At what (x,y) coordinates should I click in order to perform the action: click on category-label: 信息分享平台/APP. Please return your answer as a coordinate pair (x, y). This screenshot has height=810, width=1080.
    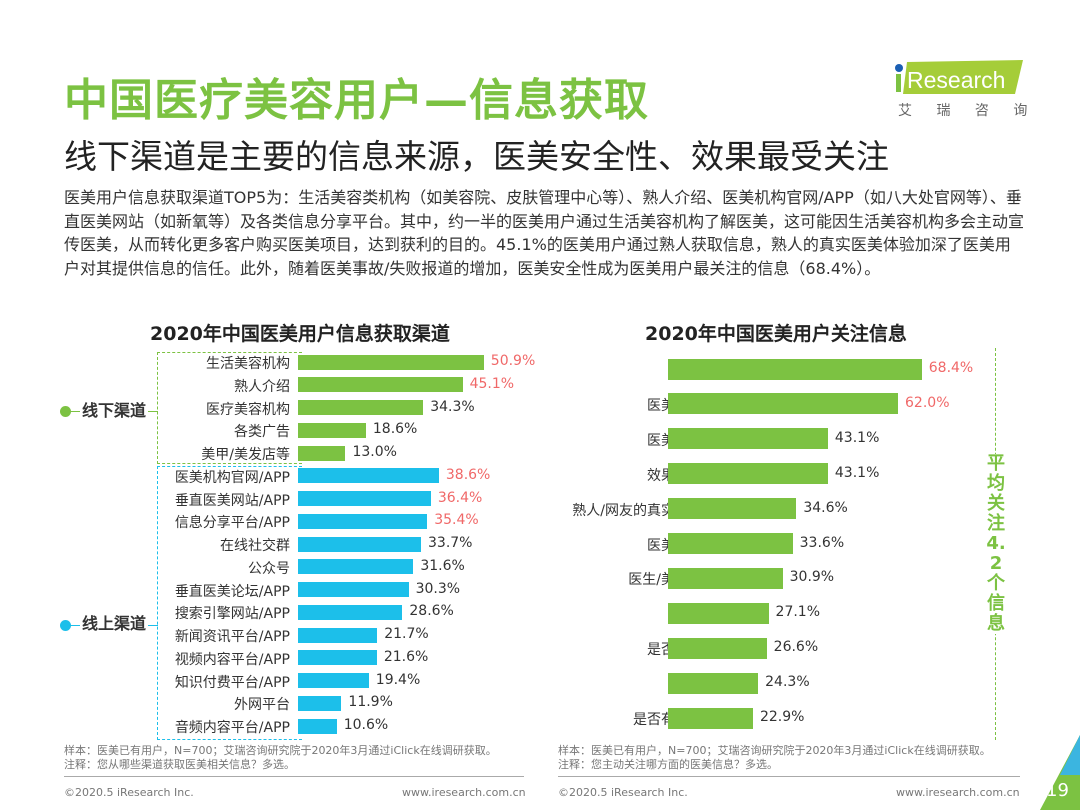
    Looking at the image, I should click on (232, 523).